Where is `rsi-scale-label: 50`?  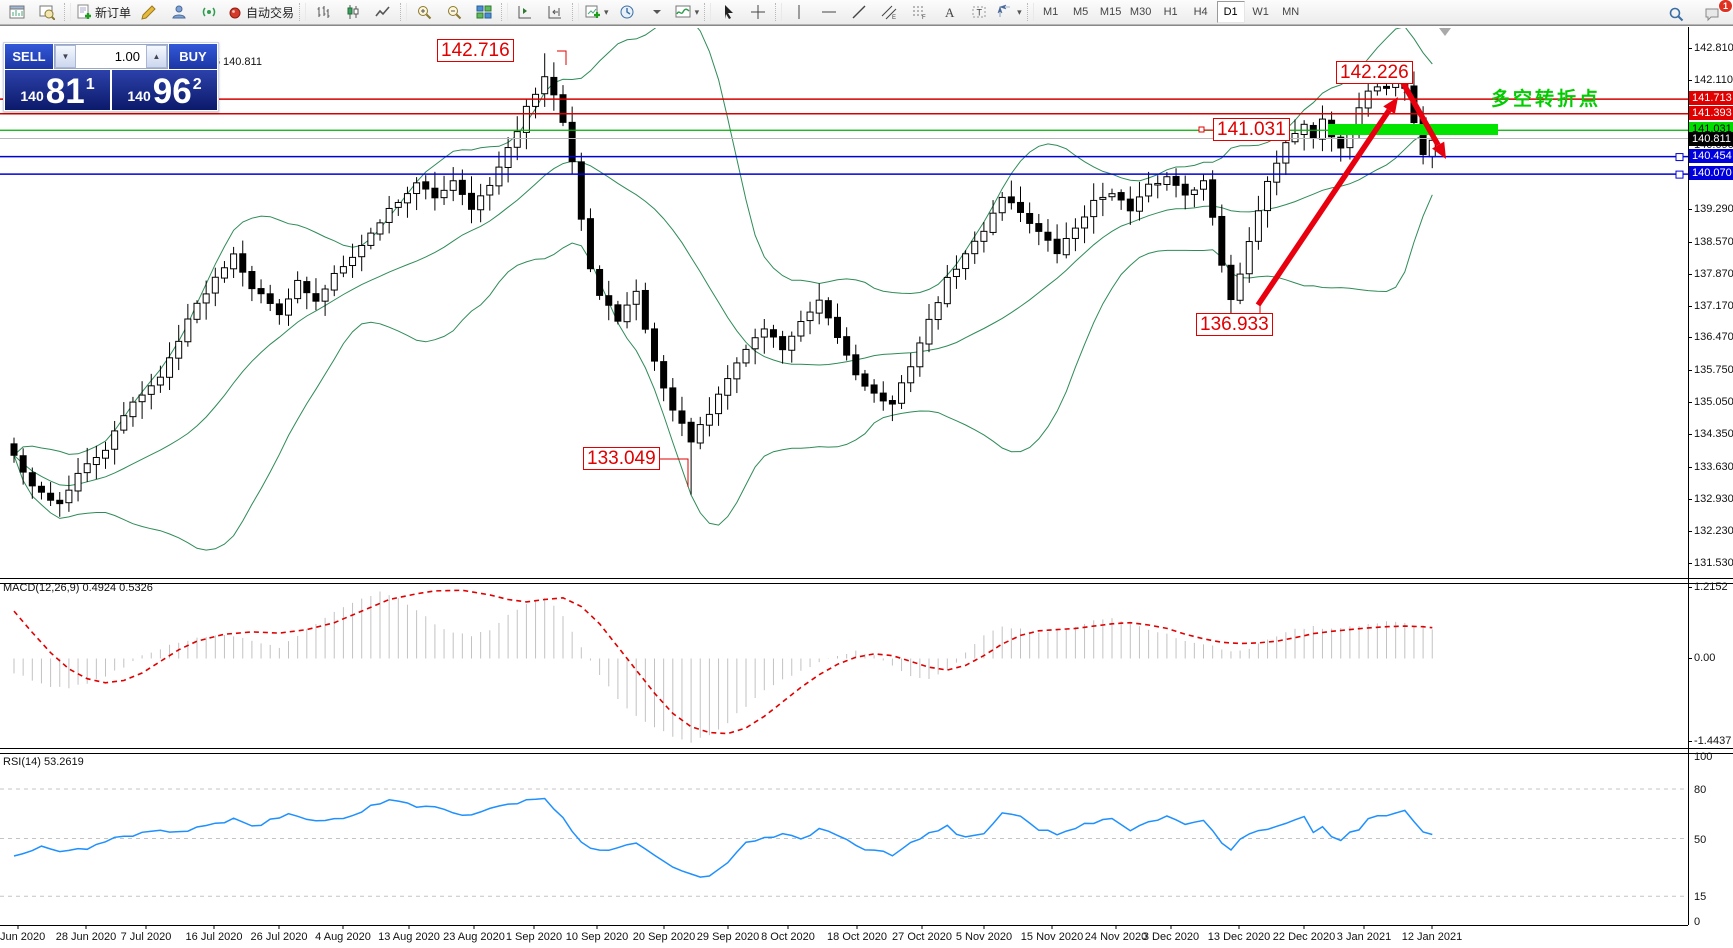 rsi-scale-label: 50 is located at coordinates (1700, 839).